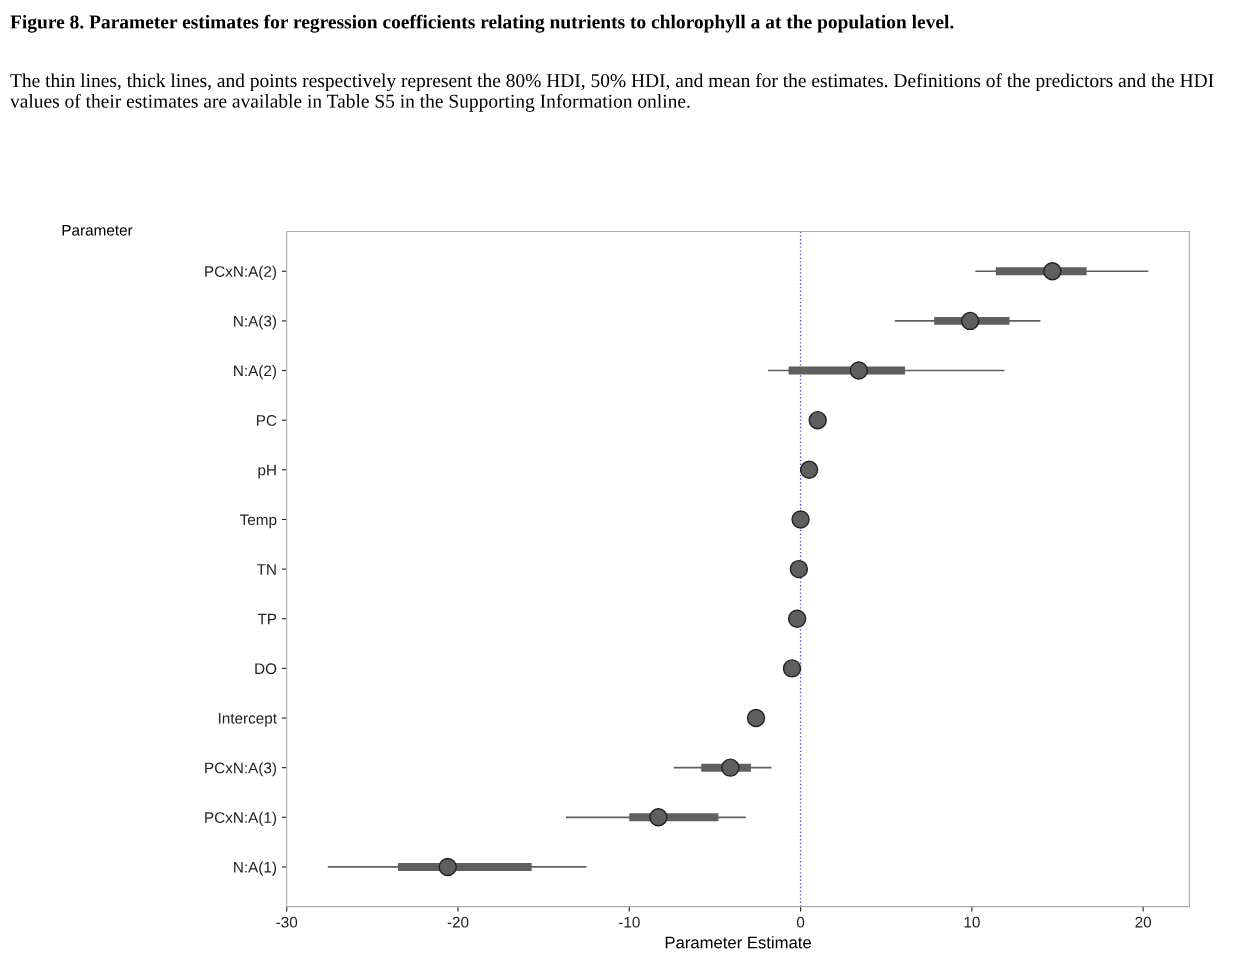  I want to click on y-tick-label: PCxN:A(1), so click(241, 818).